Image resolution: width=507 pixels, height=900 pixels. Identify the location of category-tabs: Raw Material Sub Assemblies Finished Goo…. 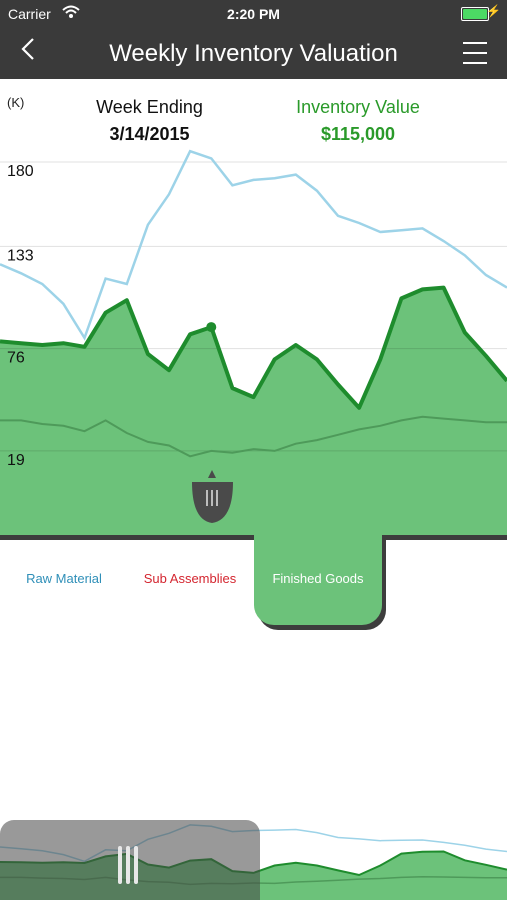
(253, 585).